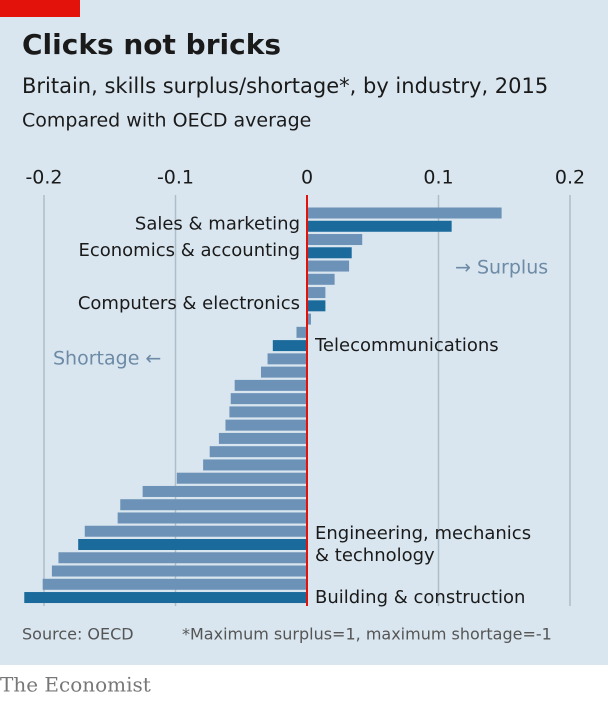  I want to click on brand: The Economist, so click(75, 685).